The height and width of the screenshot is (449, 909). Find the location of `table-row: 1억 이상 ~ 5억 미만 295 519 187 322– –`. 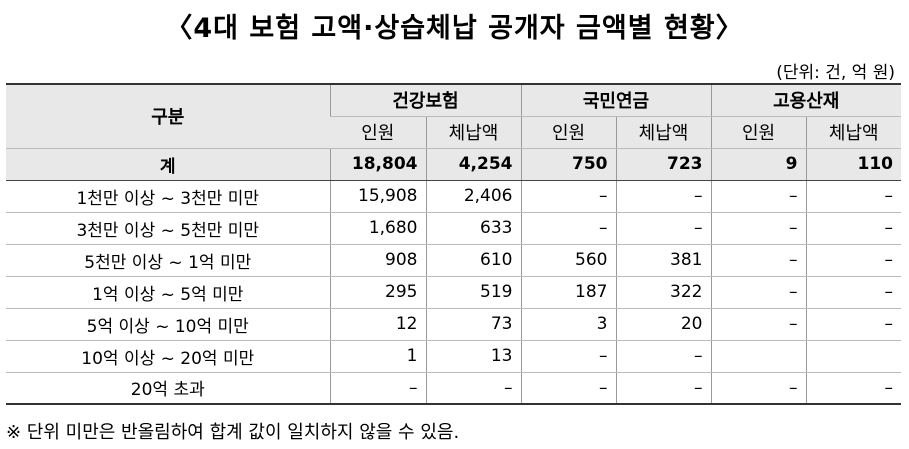

table-row: 1억 이상 ~ 5억 미만 295 519 187 322– – is located at coordinates (453, 292).